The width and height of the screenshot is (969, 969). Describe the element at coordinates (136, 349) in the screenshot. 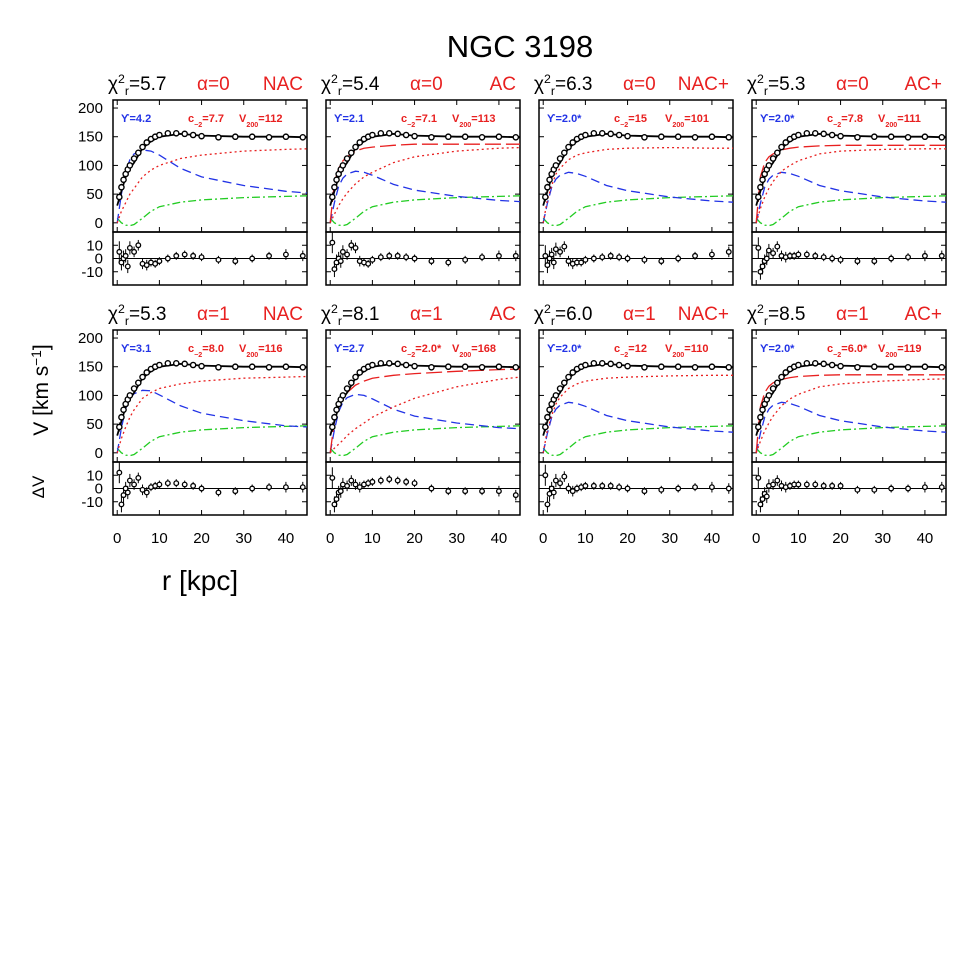

I see `param-upsilon: ϒ=3.1` at that location.